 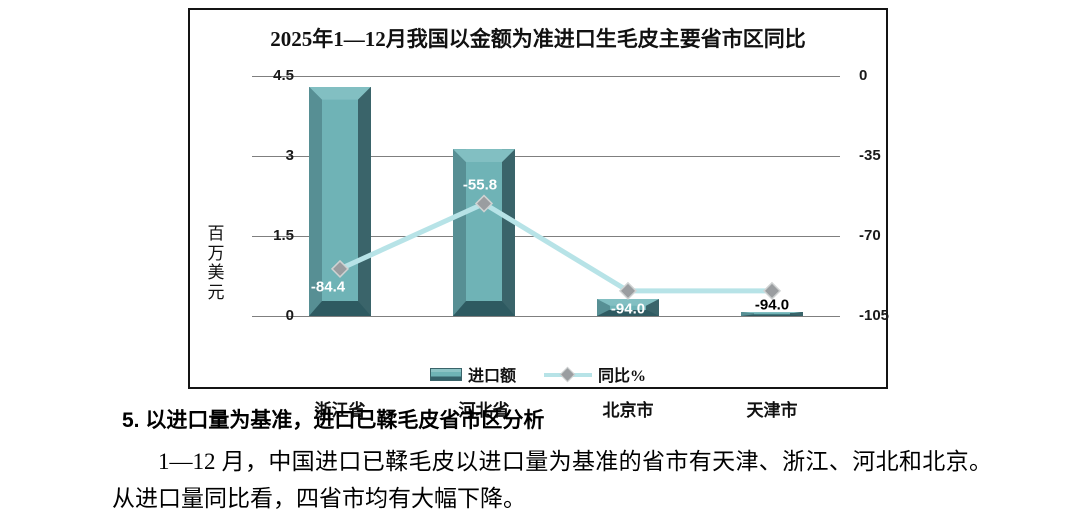 I want to click on axis-right-tick: -70, so click(x=870, y=235).